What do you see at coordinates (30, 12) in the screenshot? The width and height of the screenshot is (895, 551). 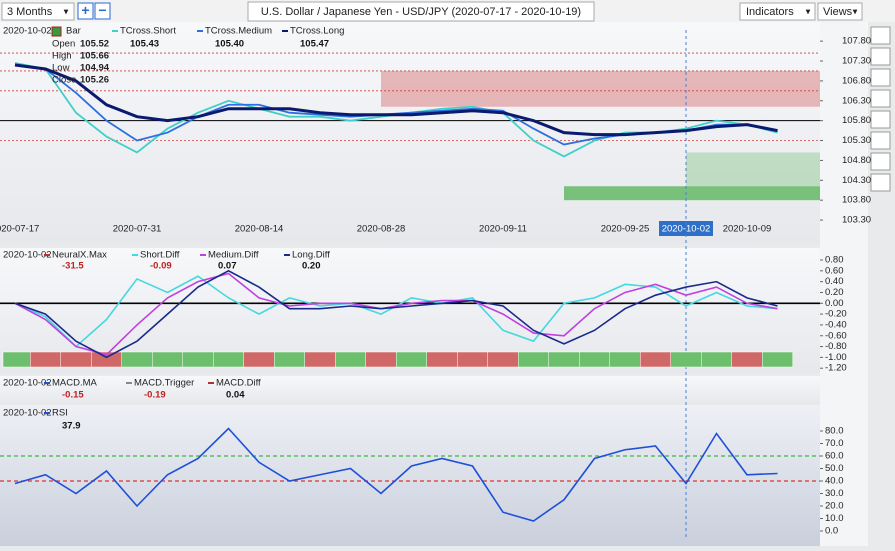 I see `range-text: 3 Months` at bounding box center [30, 12].